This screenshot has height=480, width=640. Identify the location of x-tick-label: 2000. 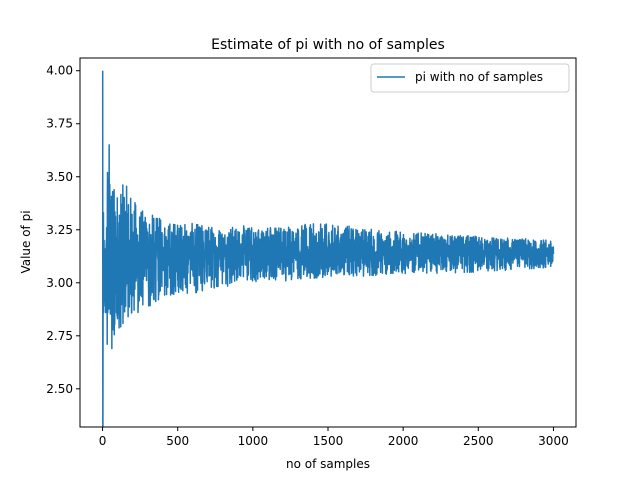
(403, 441).